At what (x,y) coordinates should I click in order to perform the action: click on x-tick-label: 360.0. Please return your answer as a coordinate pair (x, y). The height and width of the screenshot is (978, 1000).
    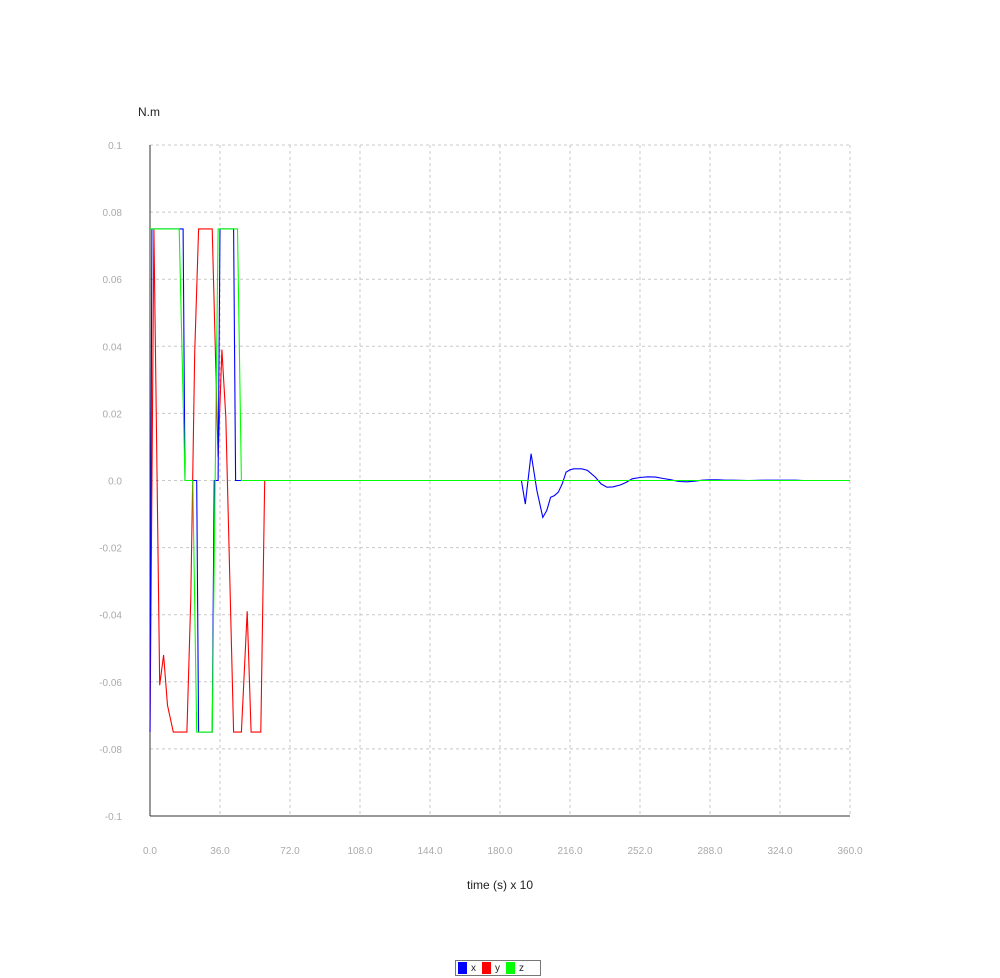
    Looking at the image, I should click on (849, 851).